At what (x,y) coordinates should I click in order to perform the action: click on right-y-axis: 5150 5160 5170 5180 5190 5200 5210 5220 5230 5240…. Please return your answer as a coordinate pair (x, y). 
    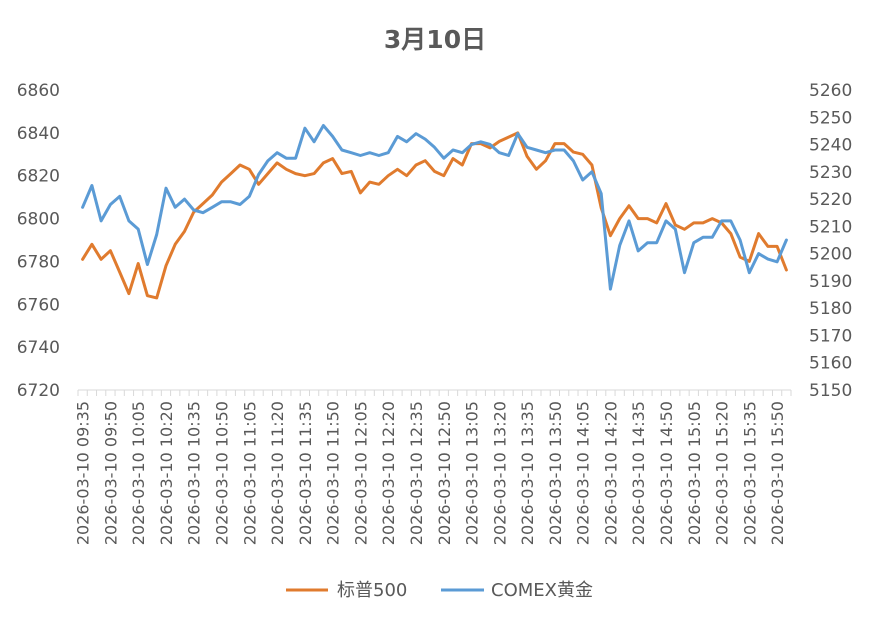
    Looking at the image, I should click on (830, 241).